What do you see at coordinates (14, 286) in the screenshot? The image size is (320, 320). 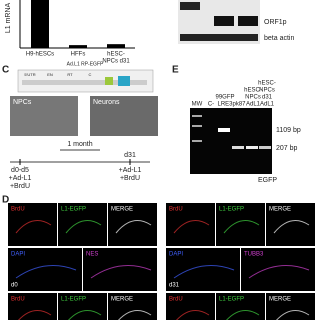 I see `stage-label: d0` at bounding box center [14, 286].